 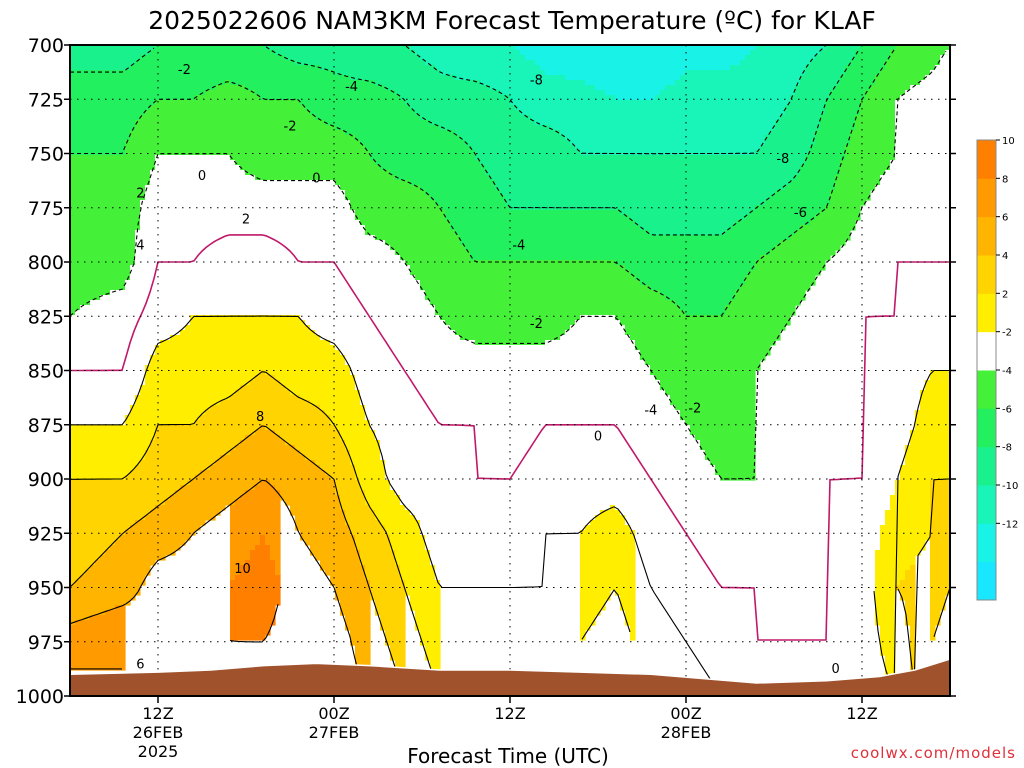 What do you see at coordinates (686, 732) in the screenshot?
I see `x-tick-label: 28FEB` at bounding box center [686, 732].